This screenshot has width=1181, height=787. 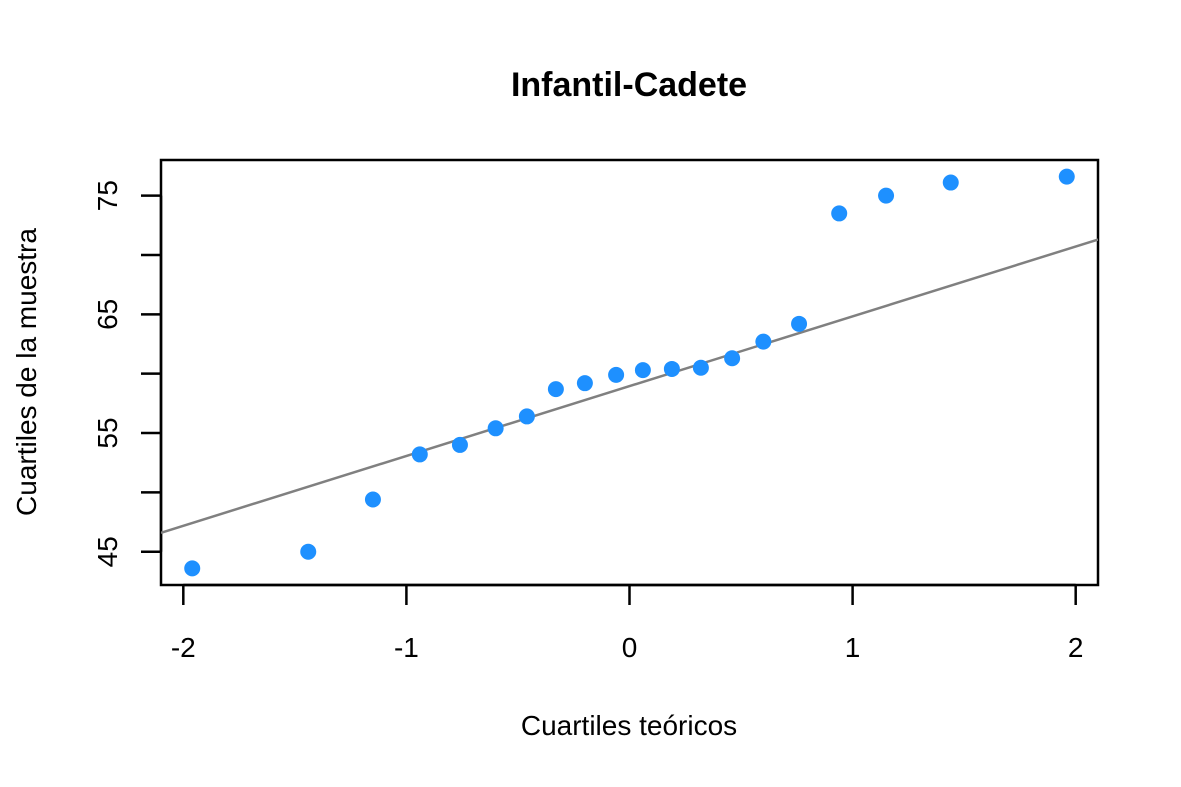 What do you see at coordinates (107, 432) in the screenshot?
I see `y-tick-label: 55` at bounding box center [107, 432].